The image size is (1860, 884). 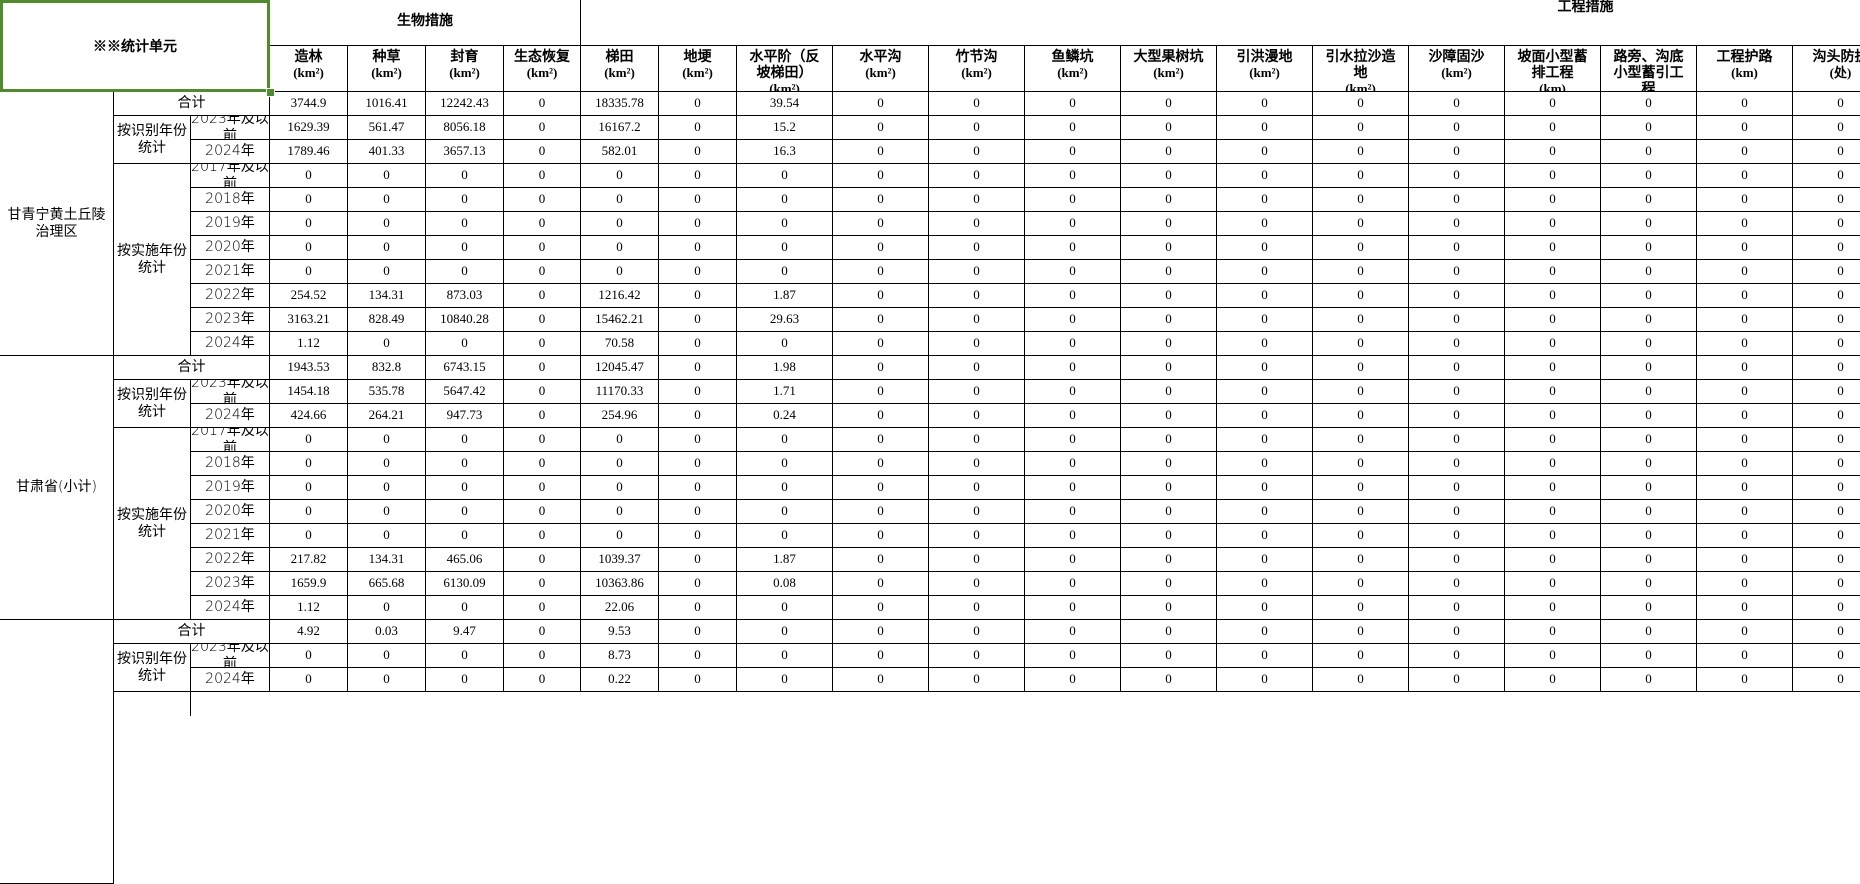 What do you see at coordinates (387, 104) in the screenshot?
I see `data-cell: 1016.41` at bounding box center [387, 104].